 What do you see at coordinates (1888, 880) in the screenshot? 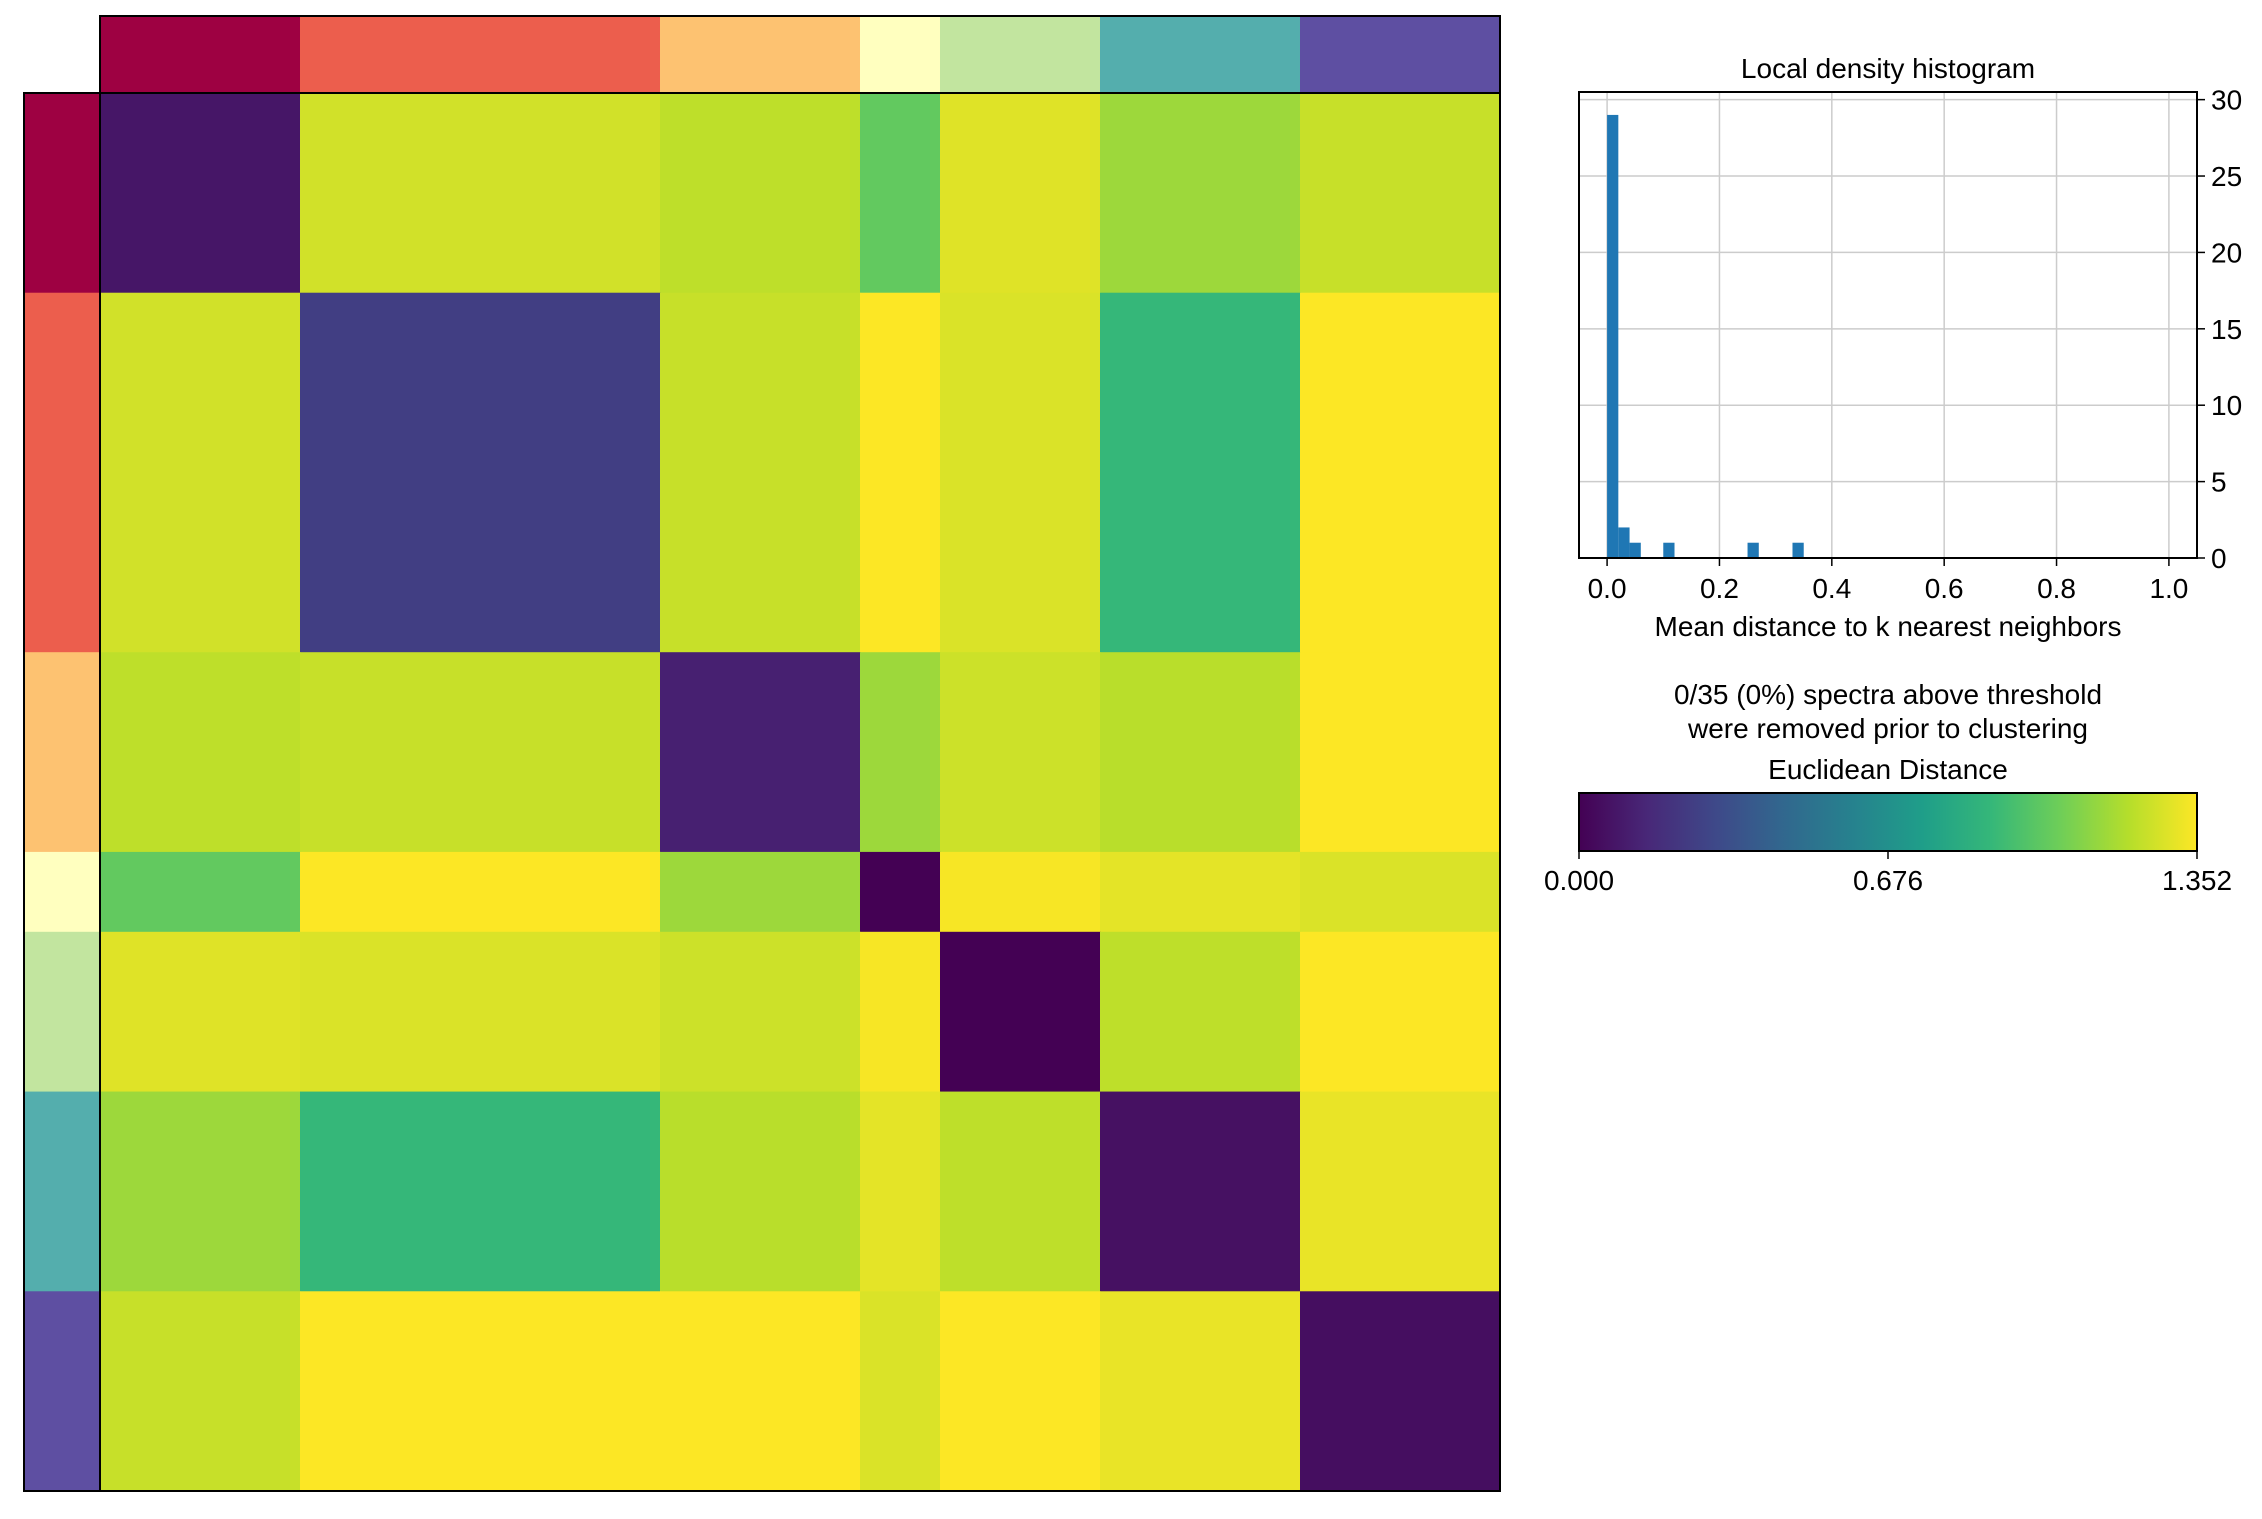
I see `colorbar-tick-label: 0.676` at bounding box center [1888, 880].